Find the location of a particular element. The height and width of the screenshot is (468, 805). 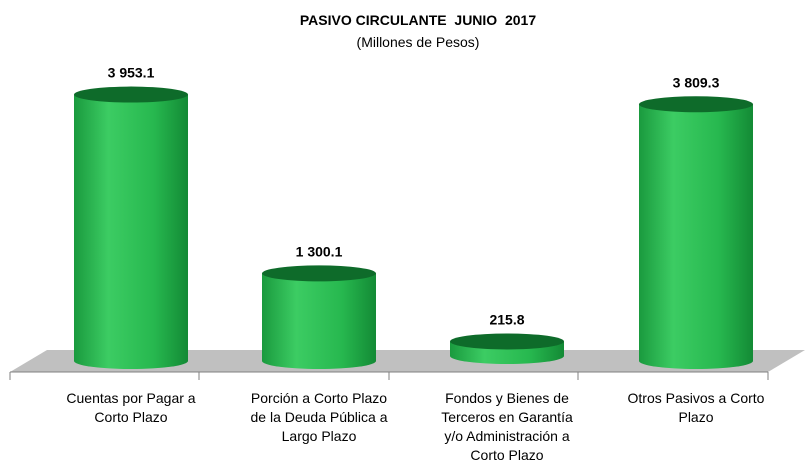

floor is located at coordinates (407, 361).